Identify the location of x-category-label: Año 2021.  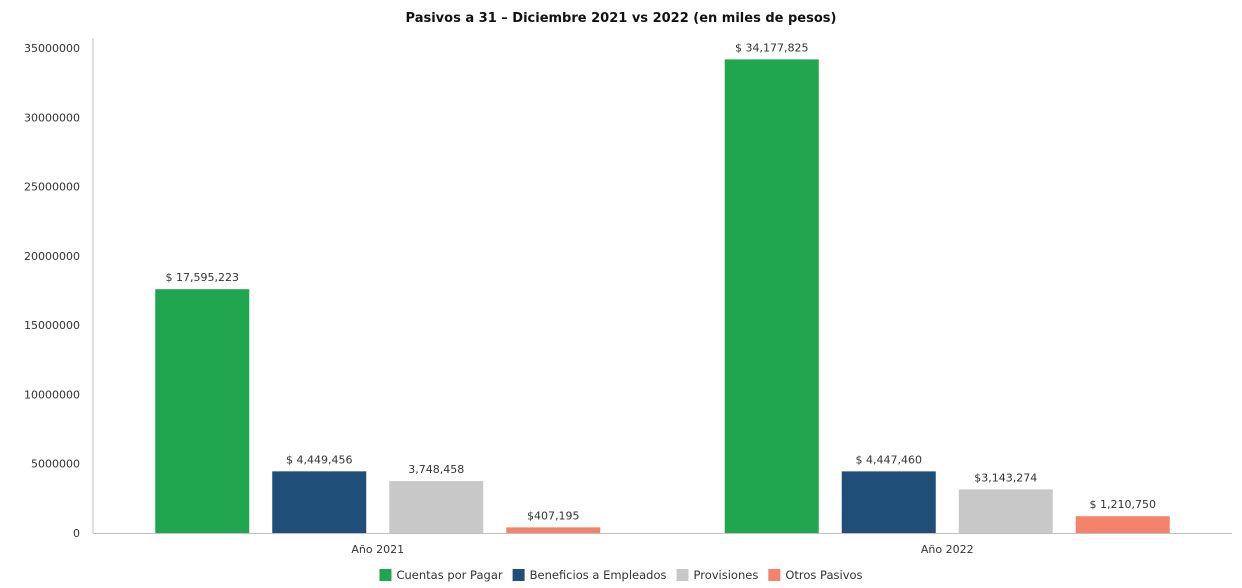
(377, 549).